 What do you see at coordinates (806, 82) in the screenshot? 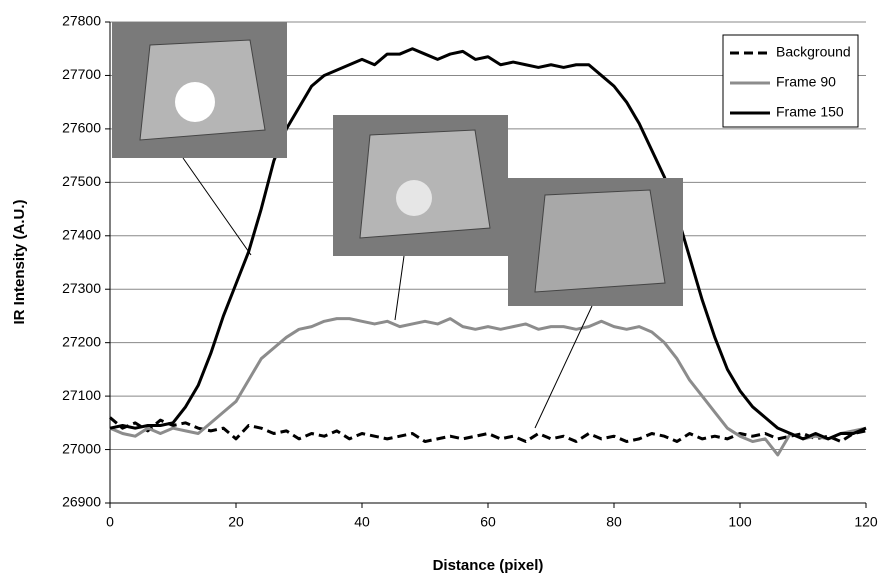
I see `legend-label: Frame 90` at bounding box center [806, 82].